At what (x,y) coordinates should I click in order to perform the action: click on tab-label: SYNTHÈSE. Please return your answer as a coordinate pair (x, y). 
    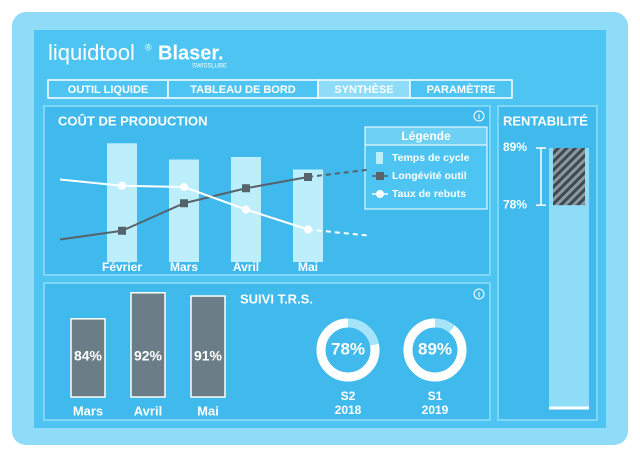
    Looking at the image, I should click on (363, 89).